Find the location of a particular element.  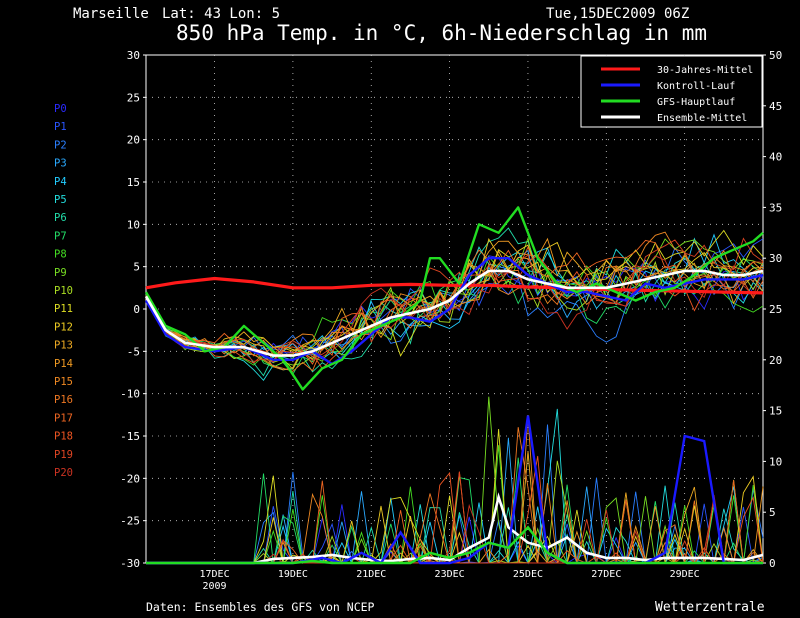

member-label-p19: P19 is located at coordinates (63, 455).